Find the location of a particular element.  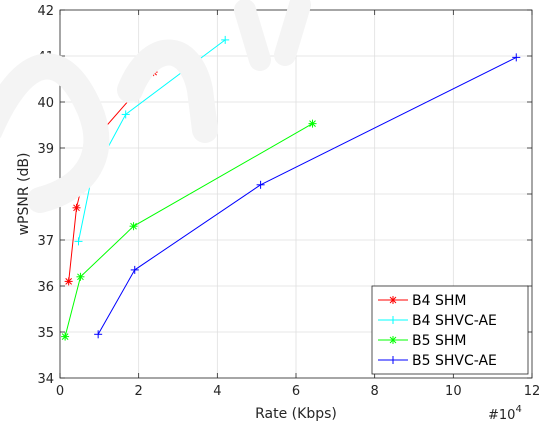

legend-marker-b4-shvc-ae is located at coordinates (393, 320).